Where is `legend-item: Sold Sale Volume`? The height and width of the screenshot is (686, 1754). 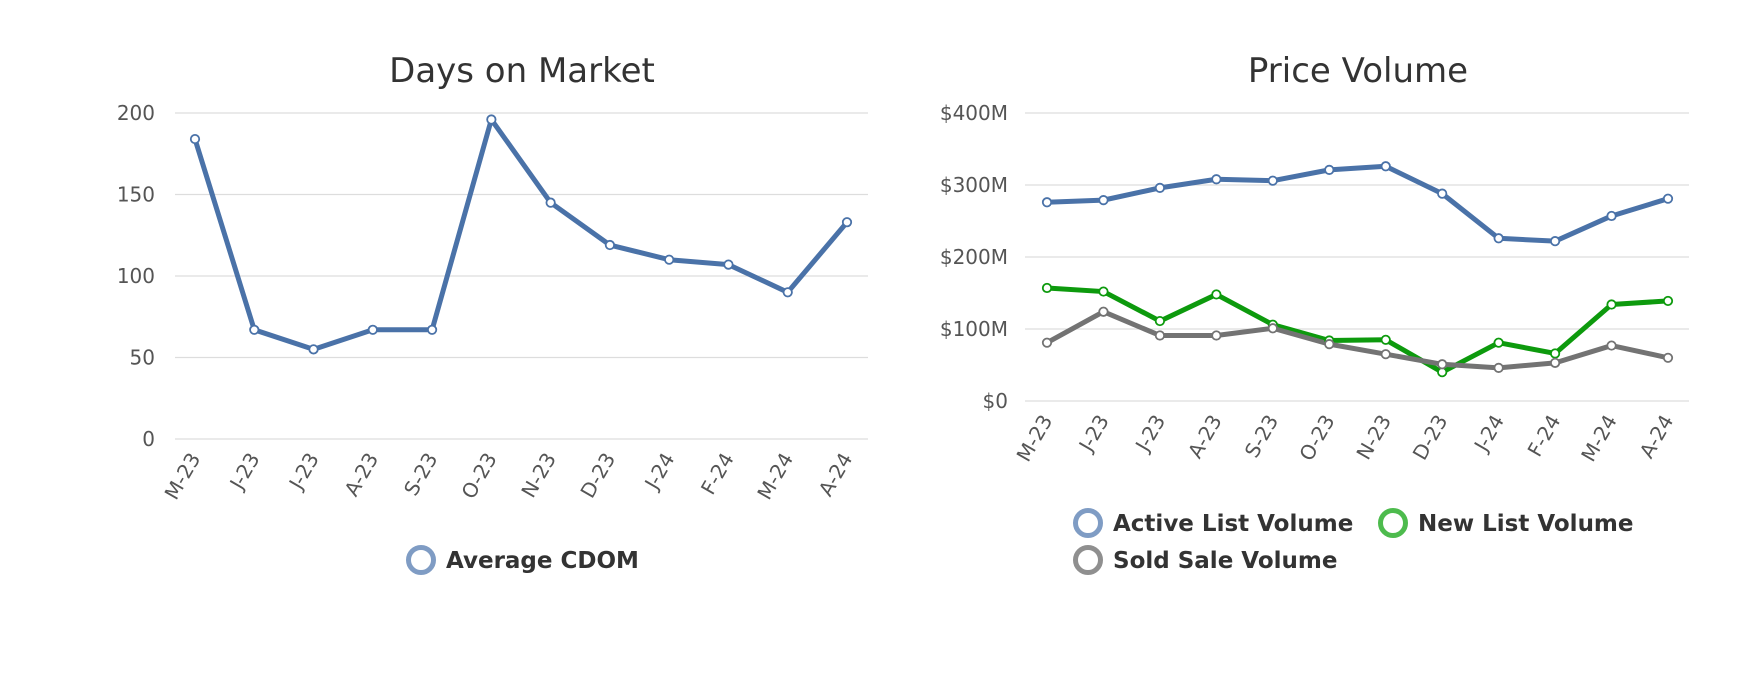
legend-item: Sold Sale Volume is located at coordinates (1205, 560).